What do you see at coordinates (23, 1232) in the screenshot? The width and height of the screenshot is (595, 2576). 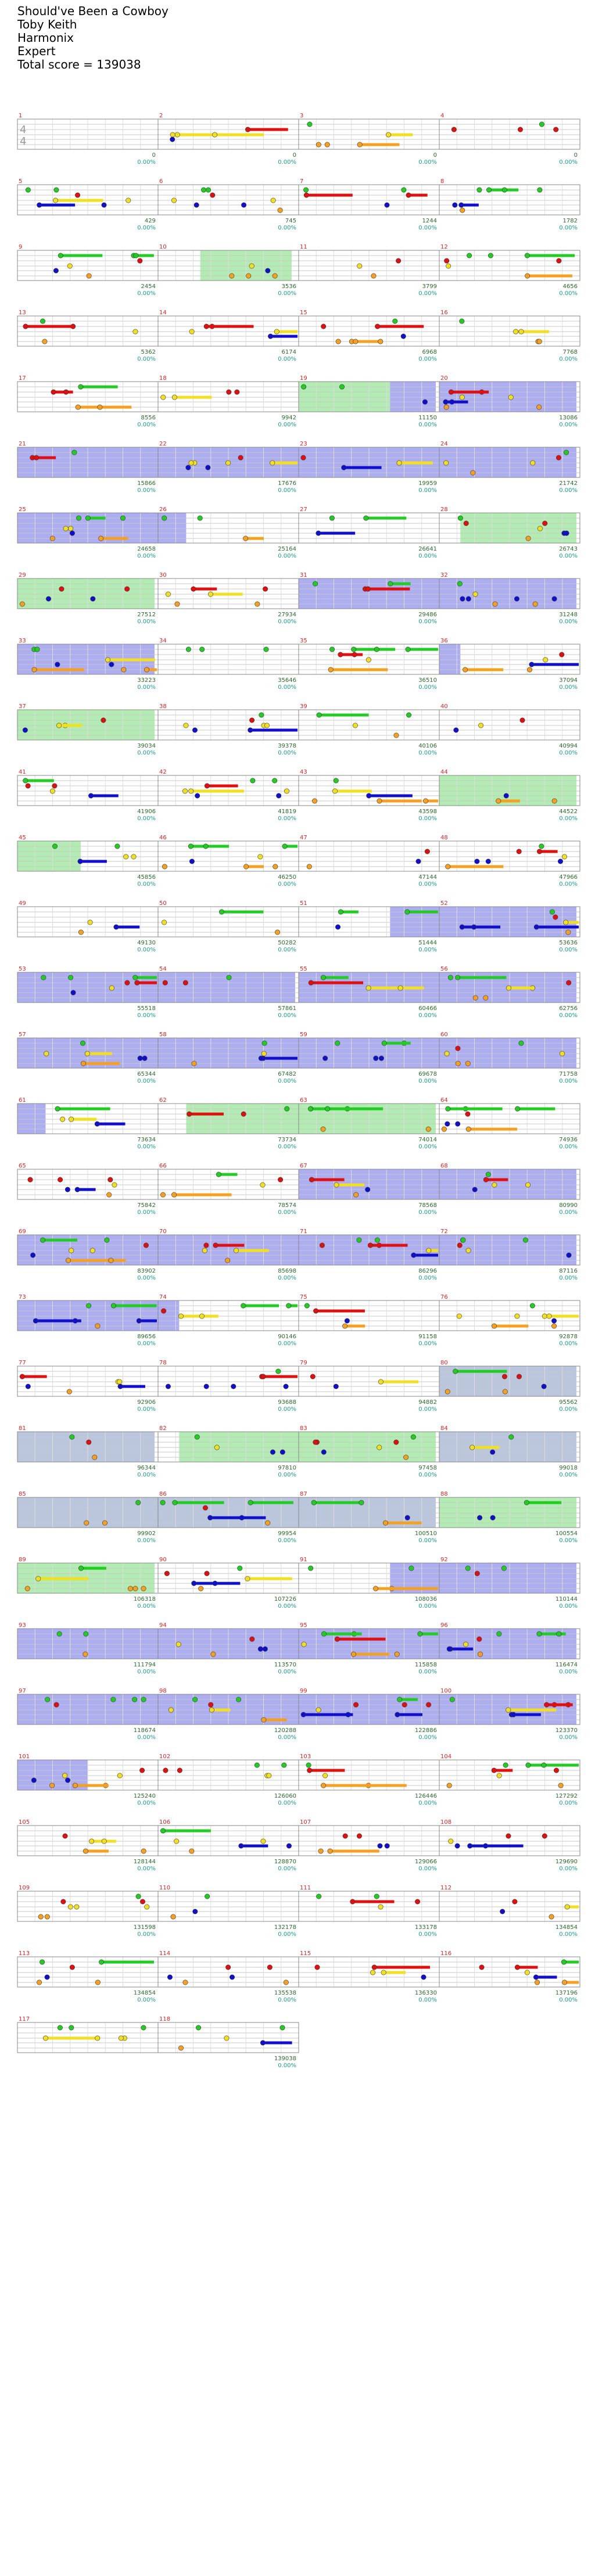 I see `measure-number: 69` at bounding box center [23, 1232].